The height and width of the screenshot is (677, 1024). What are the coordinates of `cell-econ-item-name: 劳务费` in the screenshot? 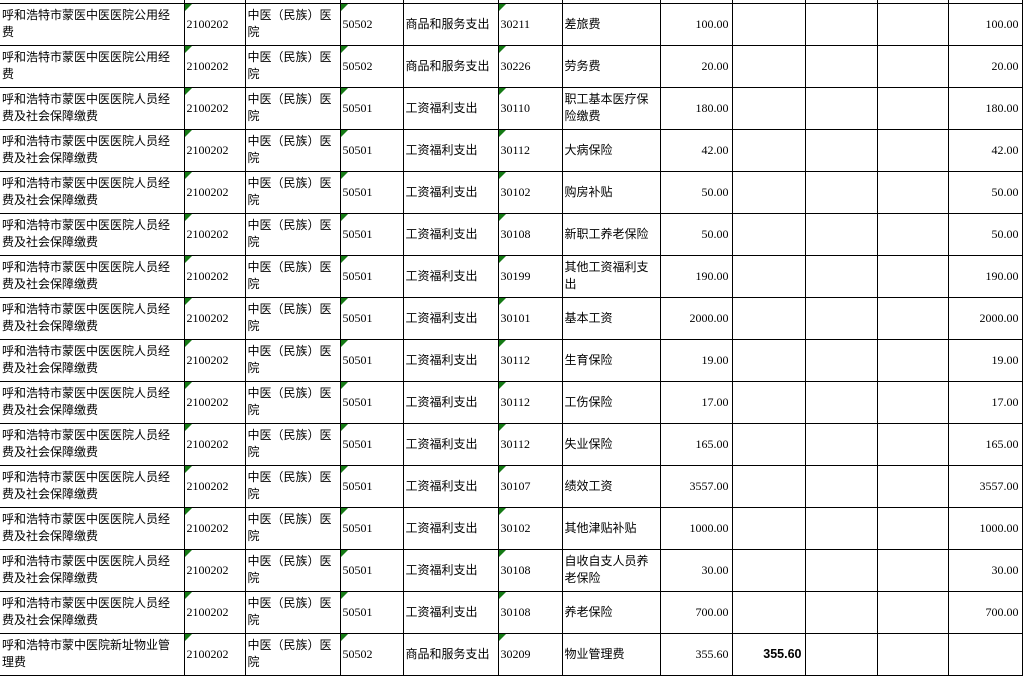 It's located at (611, 66).